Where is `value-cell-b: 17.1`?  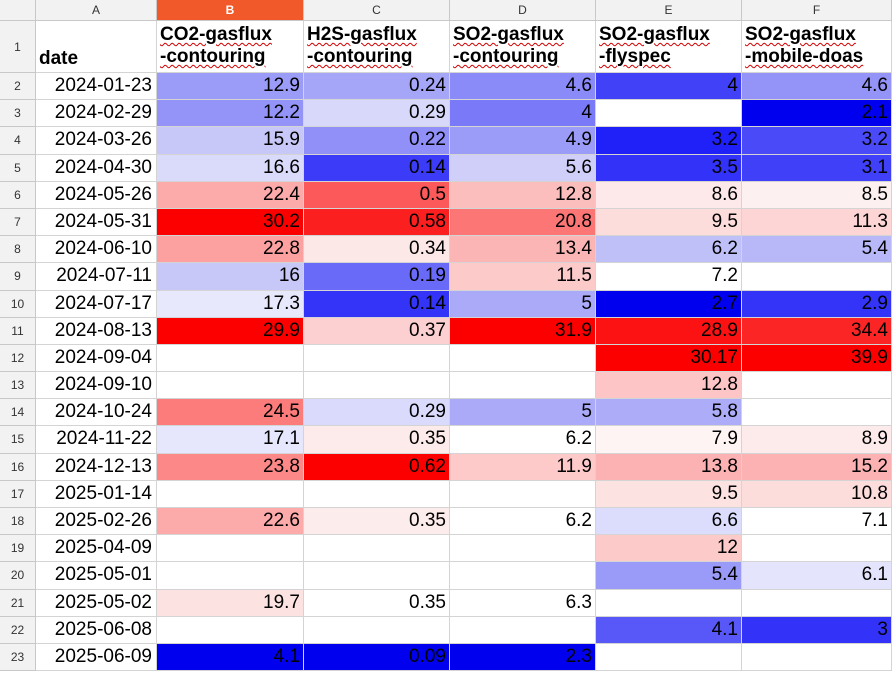
value-cell-b: 17.1 is located at coordinates (230, 440).